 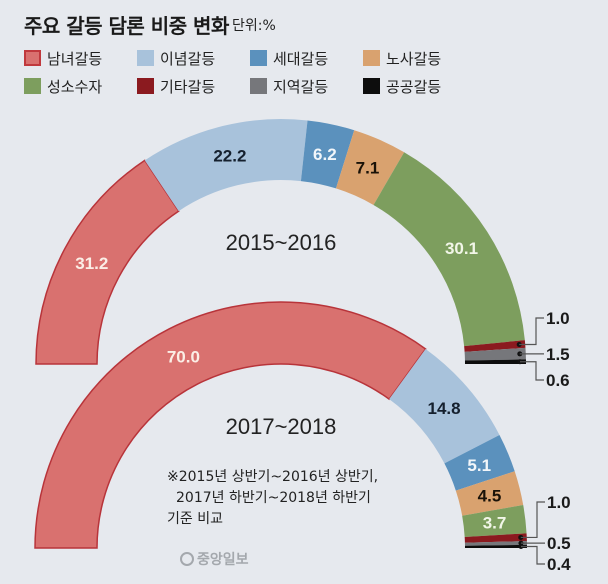 What do you see at coordinates (301, 58) in the screenshot?
I see `legend-label: 세대갈등` at bounding box center [301, 58].